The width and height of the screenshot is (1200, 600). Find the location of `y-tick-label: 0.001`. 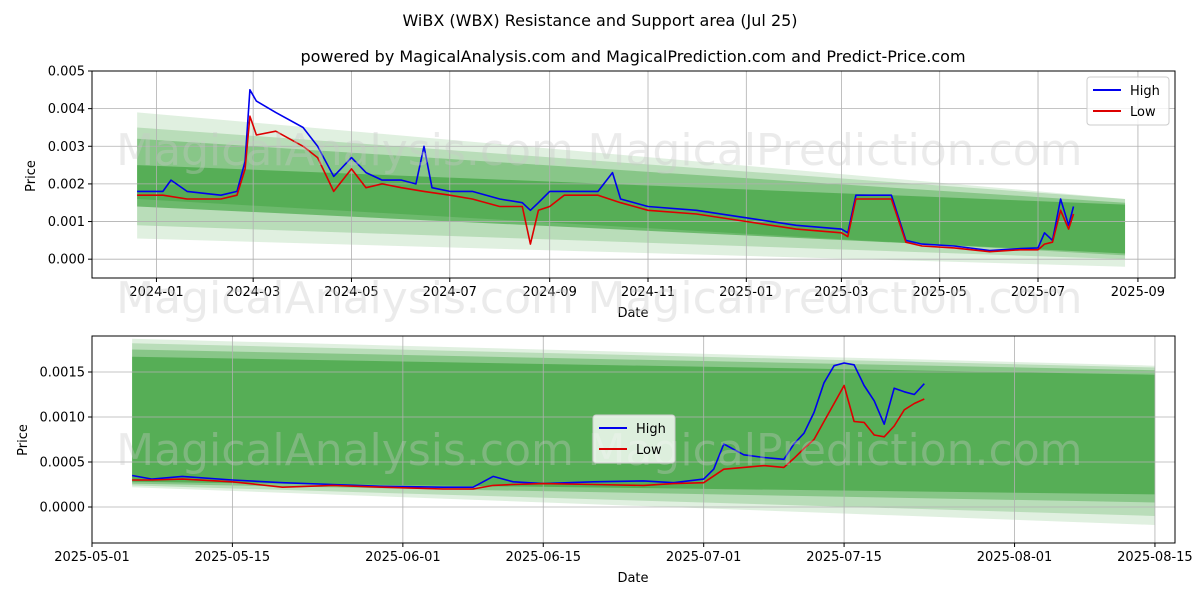

y-tick-label: 0.001 is located at coordinates (66, 222).